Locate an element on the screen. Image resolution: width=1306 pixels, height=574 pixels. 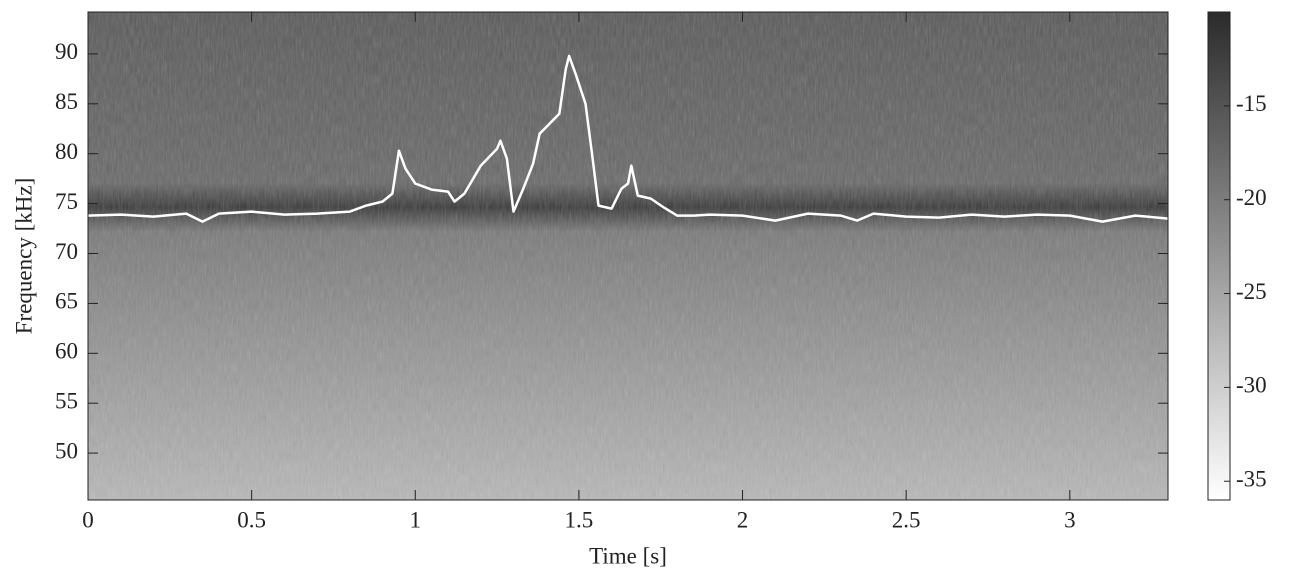
y-tick-label: 85 is located at coordinates (66, 101).